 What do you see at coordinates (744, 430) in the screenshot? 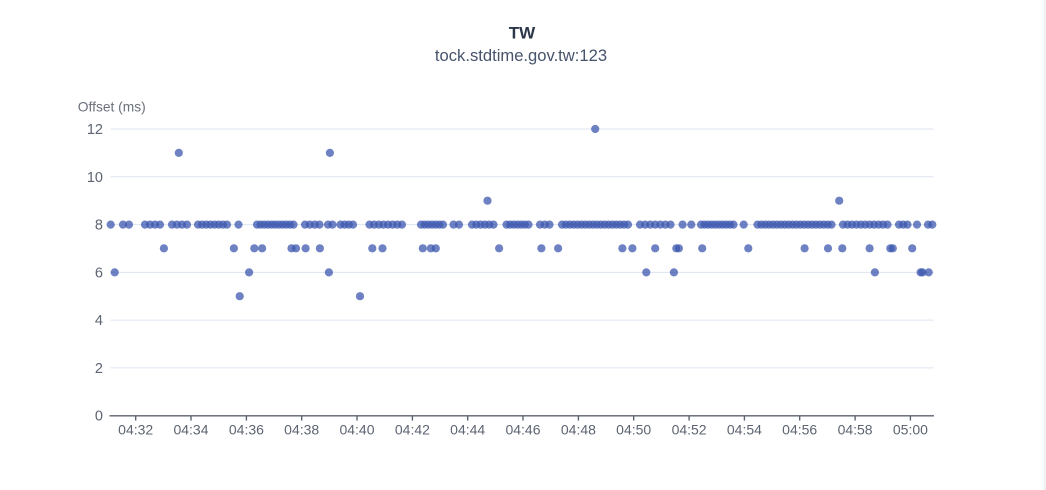
I see `svg-text: 04:54` at bounding box center [744, 430].